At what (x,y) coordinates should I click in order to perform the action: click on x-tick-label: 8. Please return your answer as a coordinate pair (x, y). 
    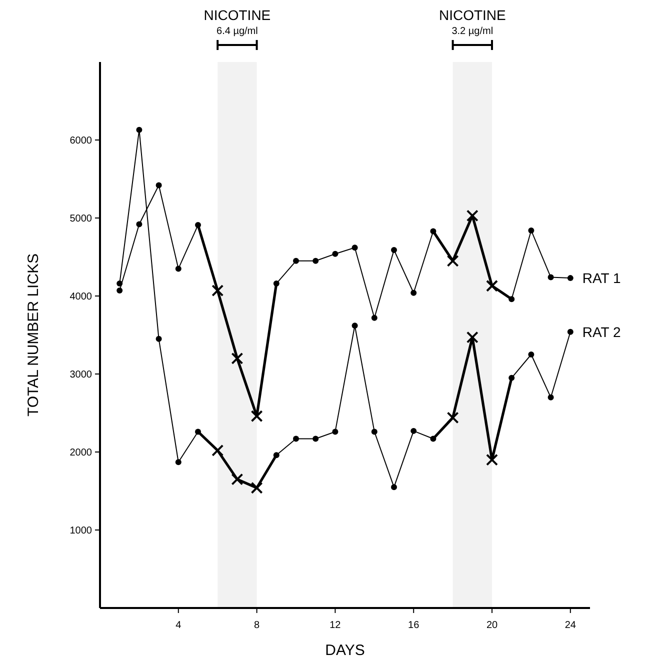
    Looking at the image, I should click on (257, 625).